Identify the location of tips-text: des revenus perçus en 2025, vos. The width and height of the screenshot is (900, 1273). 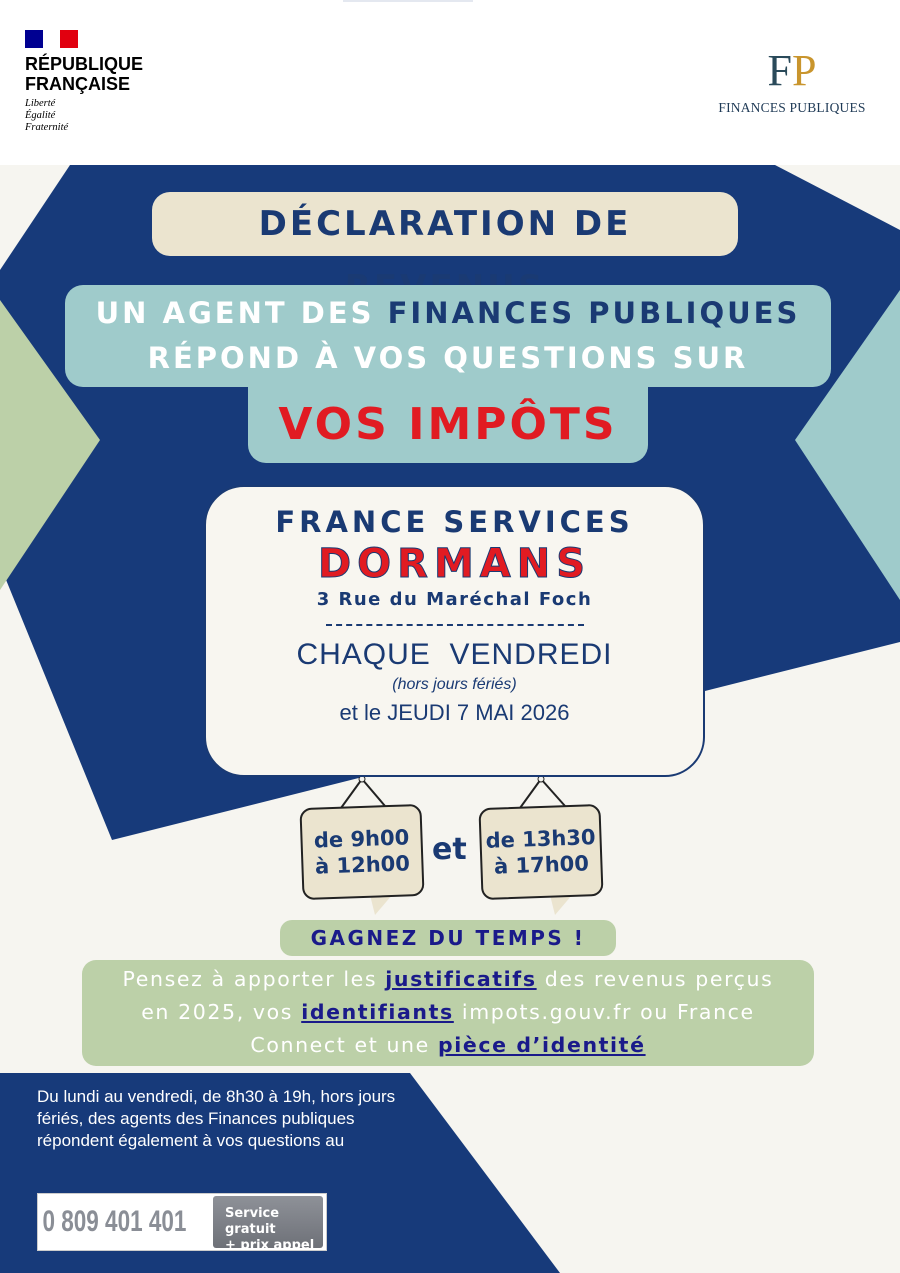
(457, 995).